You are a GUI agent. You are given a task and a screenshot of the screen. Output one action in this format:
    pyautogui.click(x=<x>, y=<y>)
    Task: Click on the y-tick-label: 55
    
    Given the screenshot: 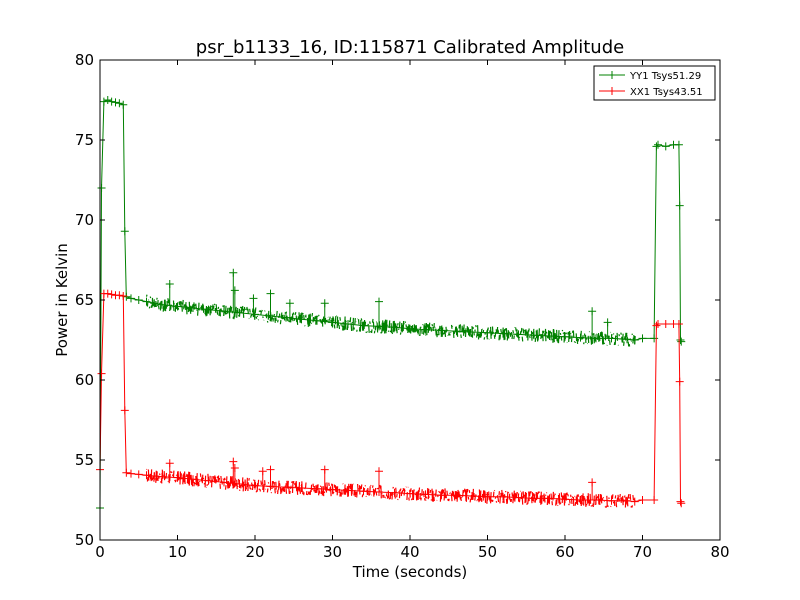 What is the action you would take?
    pyautogui.click(x=84, y=460)
    